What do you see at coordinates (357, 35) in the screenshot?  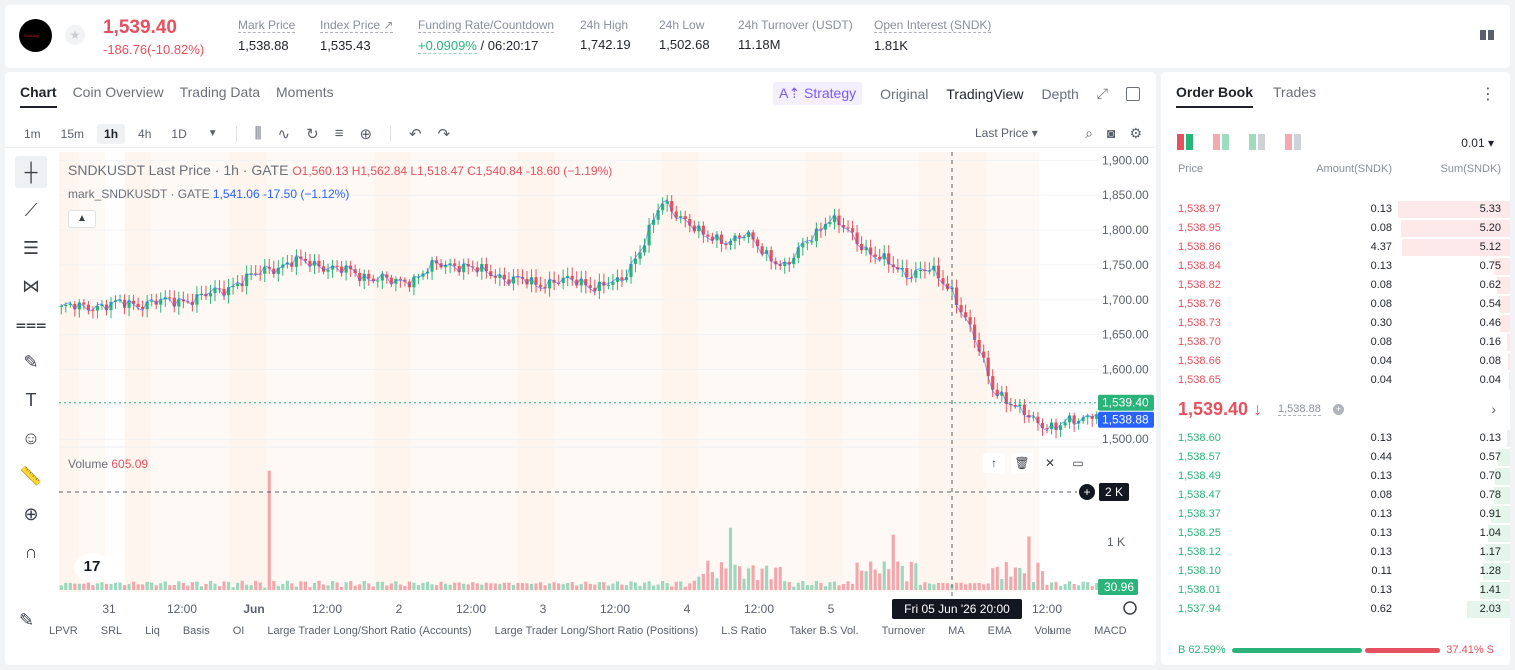 I see `stat-index-price: Index Price ↗ 1,535.43` at bounding box center [357, 35].